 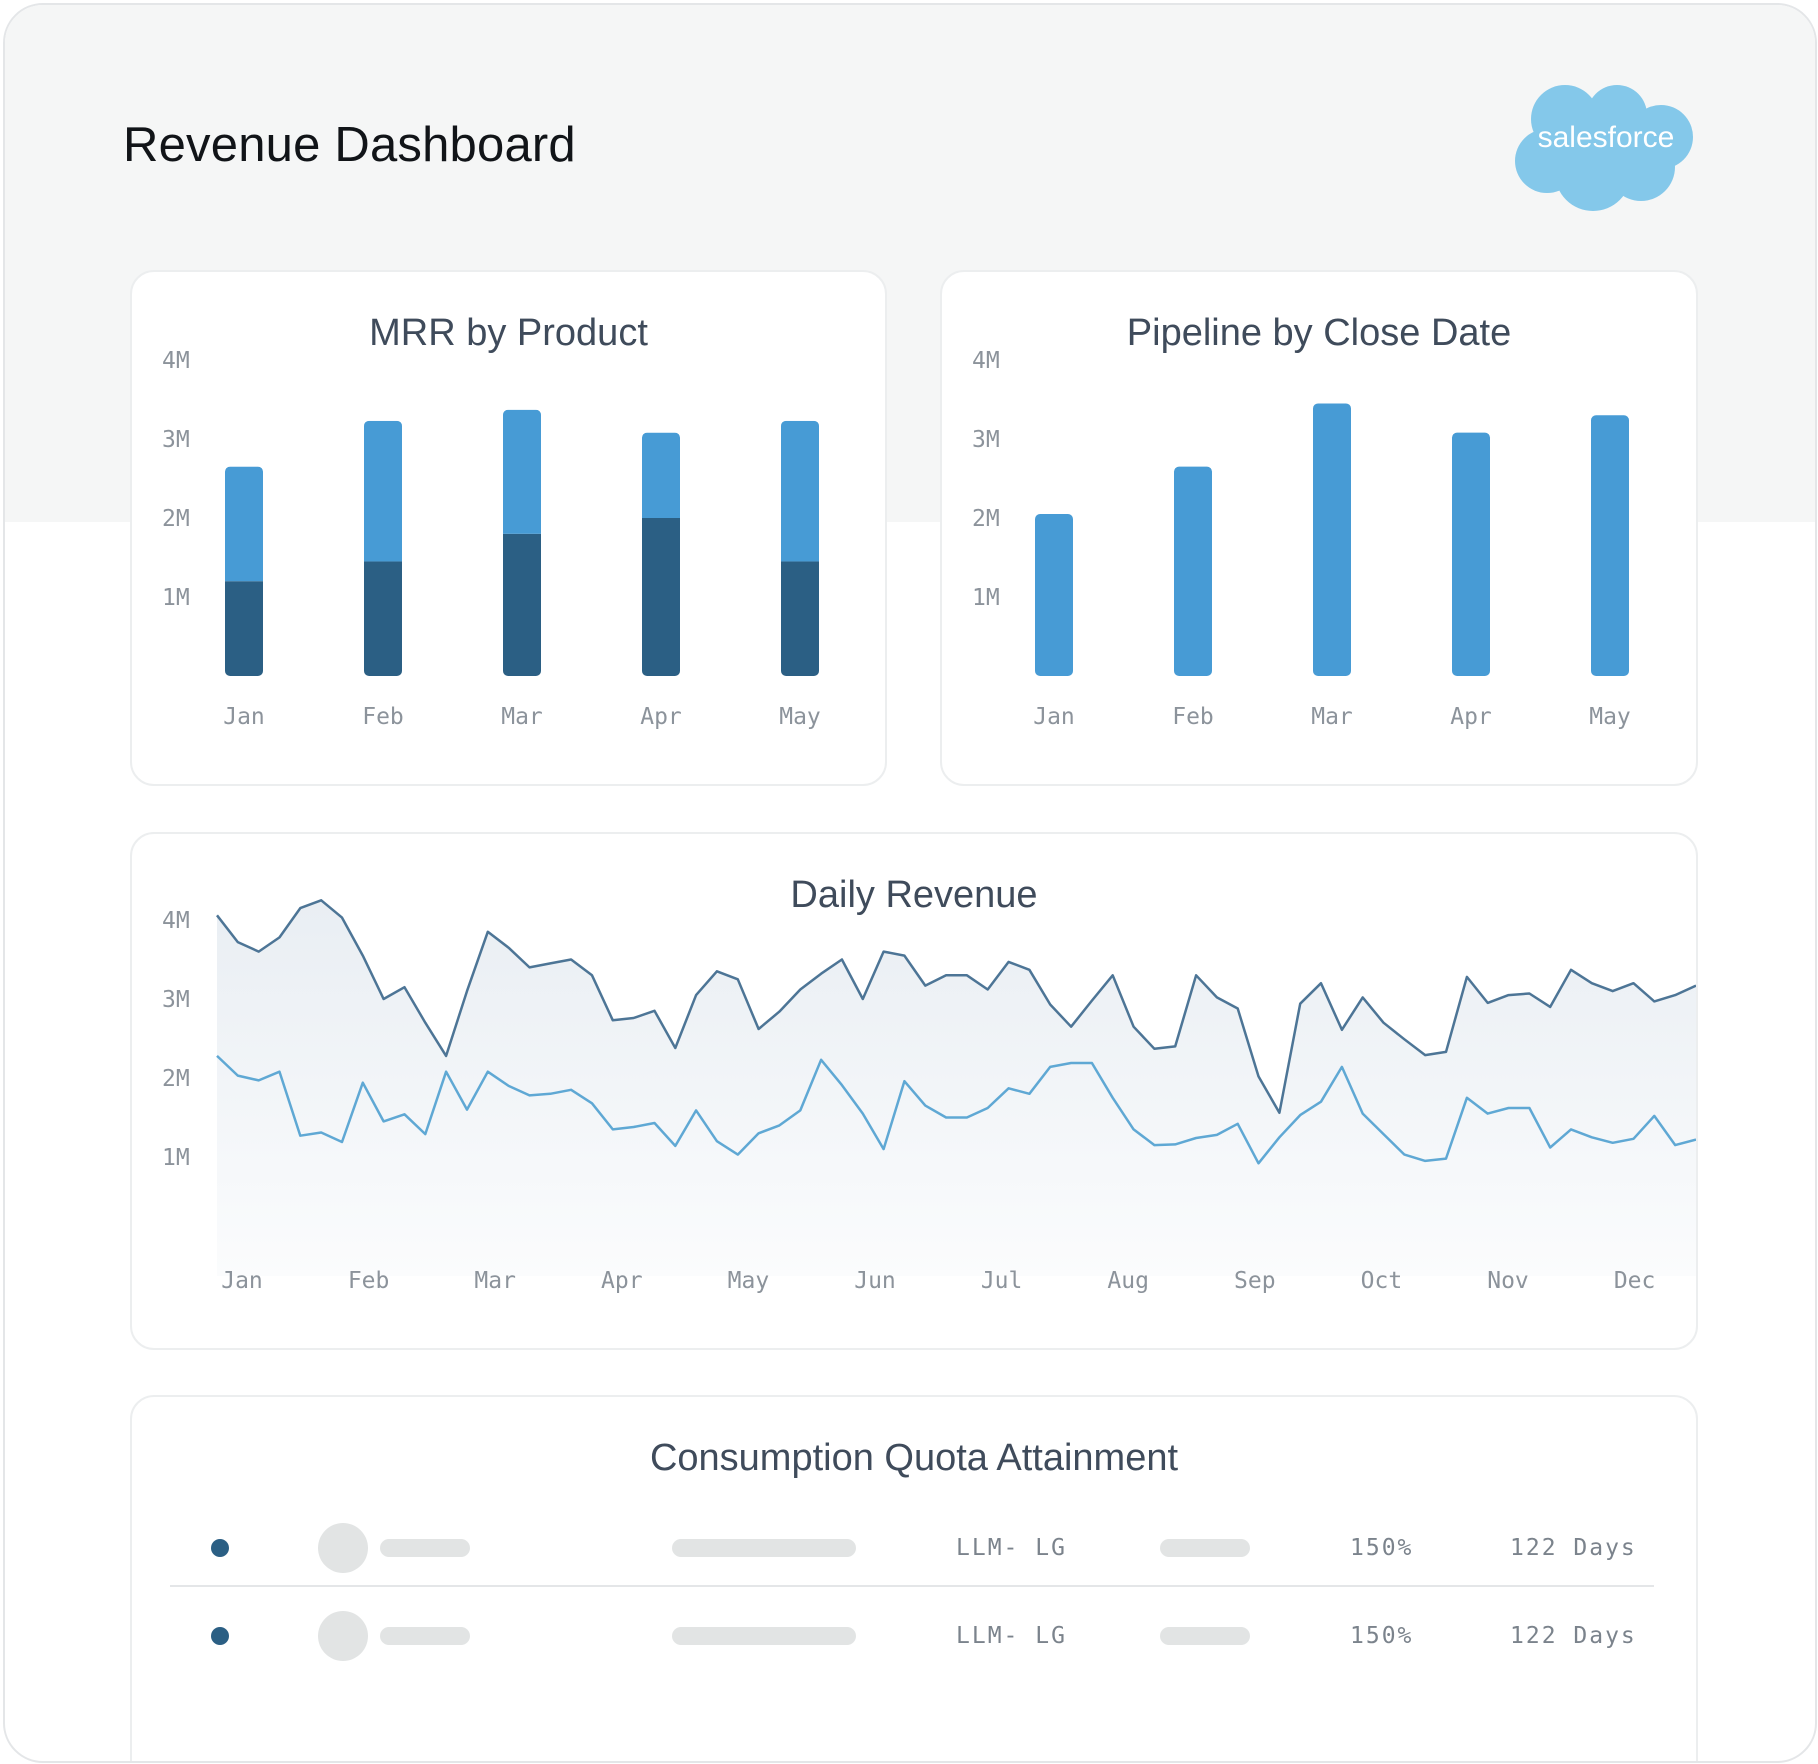 I want to click on x-tick-label: Aug, so click(x=1128, y=1281).